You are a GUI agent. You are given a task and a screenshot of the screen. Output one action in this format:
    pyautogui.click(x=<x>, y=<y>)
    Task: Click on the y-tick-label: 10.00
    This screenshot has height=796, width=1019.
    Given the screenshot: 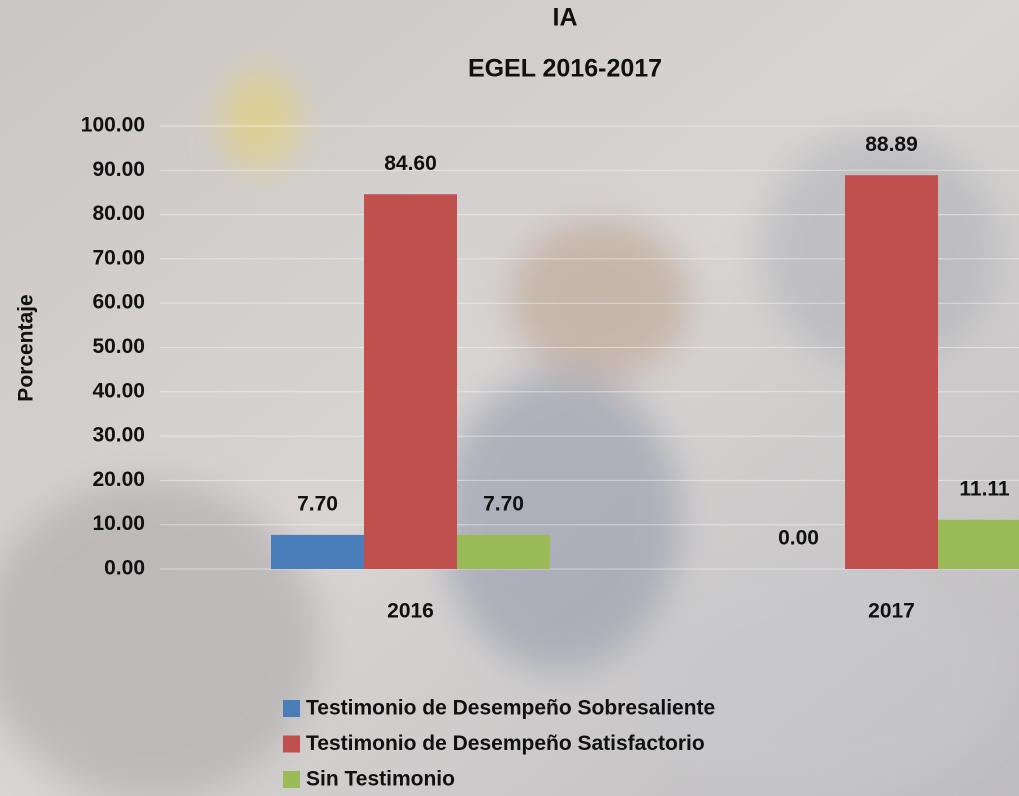 What is the action you would take?
    pyautogui.click(x=118, y=523)
    